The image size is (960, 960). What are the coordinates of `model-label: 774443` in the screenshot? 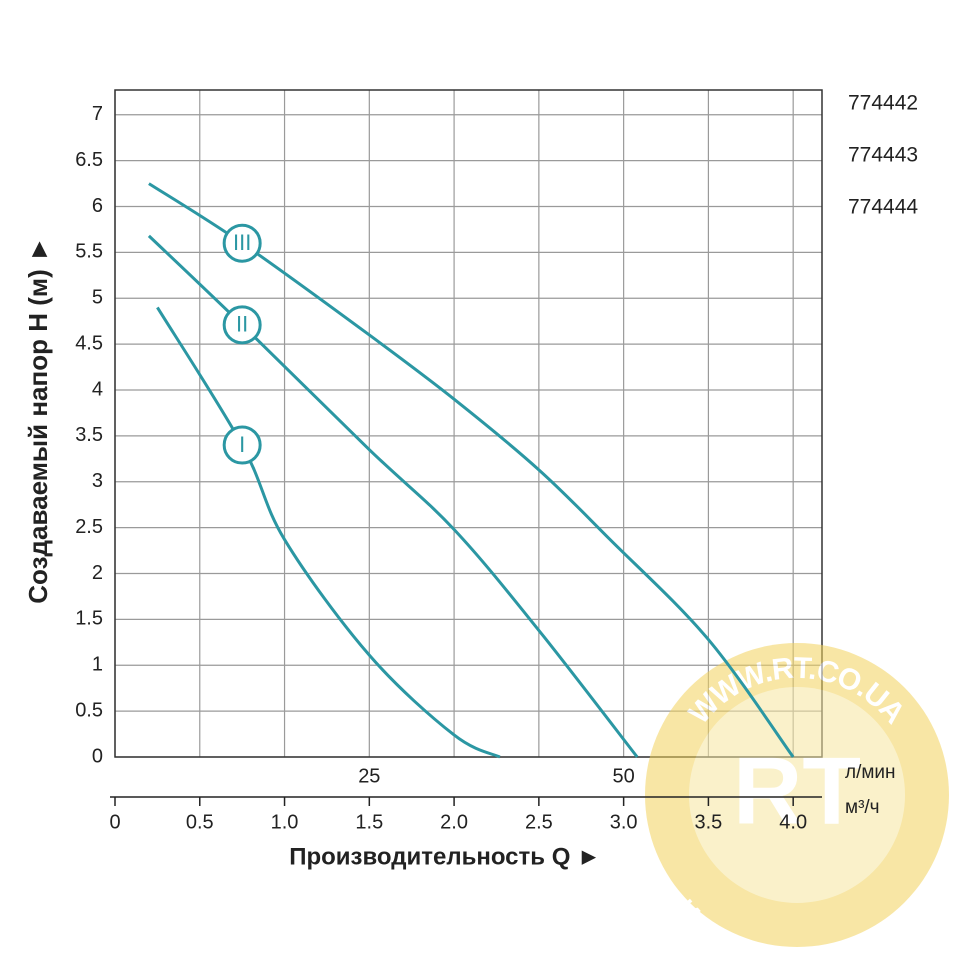 It's located at (883, 155).